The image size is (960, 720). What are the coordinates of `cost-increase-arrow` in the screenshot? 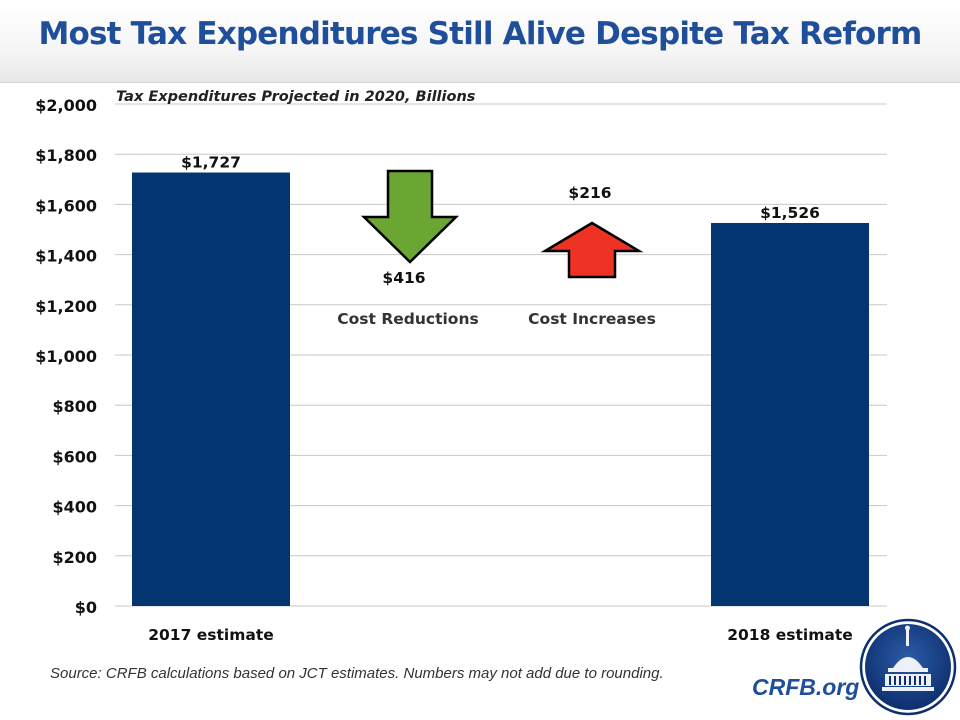 It's located at (592, 250).